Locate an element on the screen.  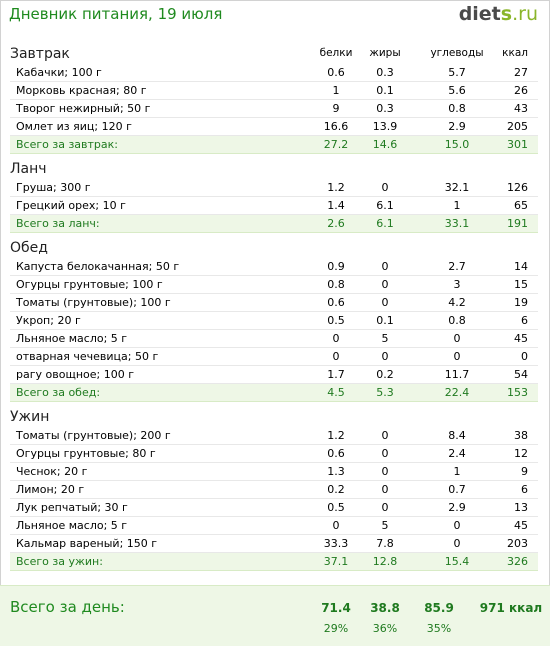
food-name: Груша; 300 г is located at coordinates (53, 187).